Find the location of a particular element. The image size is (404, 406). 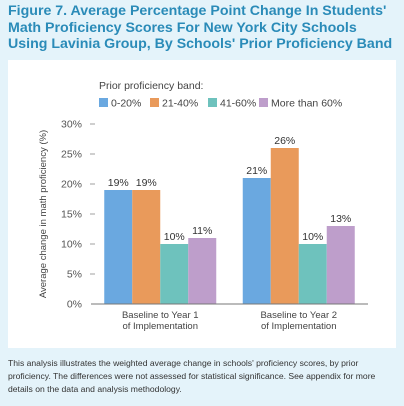

x-category-label: Baseline to Year 1 is located at coordinates (160, 315).